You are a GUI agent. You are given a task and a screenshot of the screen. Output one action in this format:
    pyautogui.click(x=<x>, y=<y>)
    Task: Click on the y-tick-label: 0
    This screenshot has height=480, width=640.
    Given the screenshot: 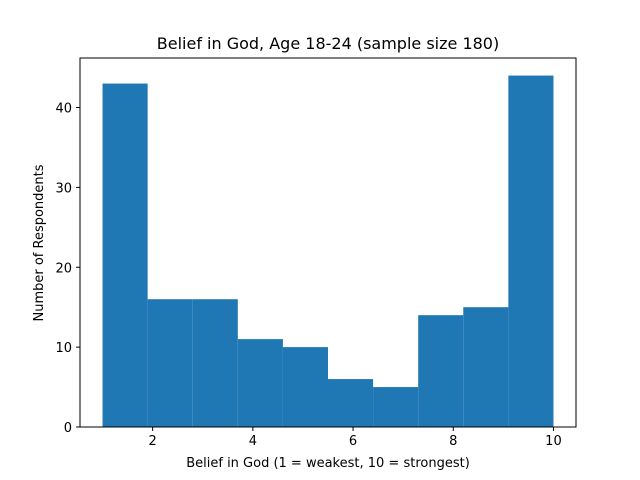 What is the action you would take?
    pyautogui.click(x=68, y=428)
    